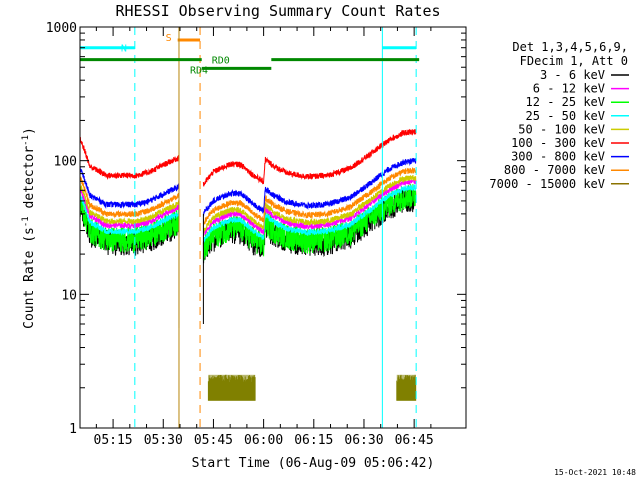  Describe the element at coordinates (199, 71) in the screenshot. I see `rd-label: RD4` at that location.